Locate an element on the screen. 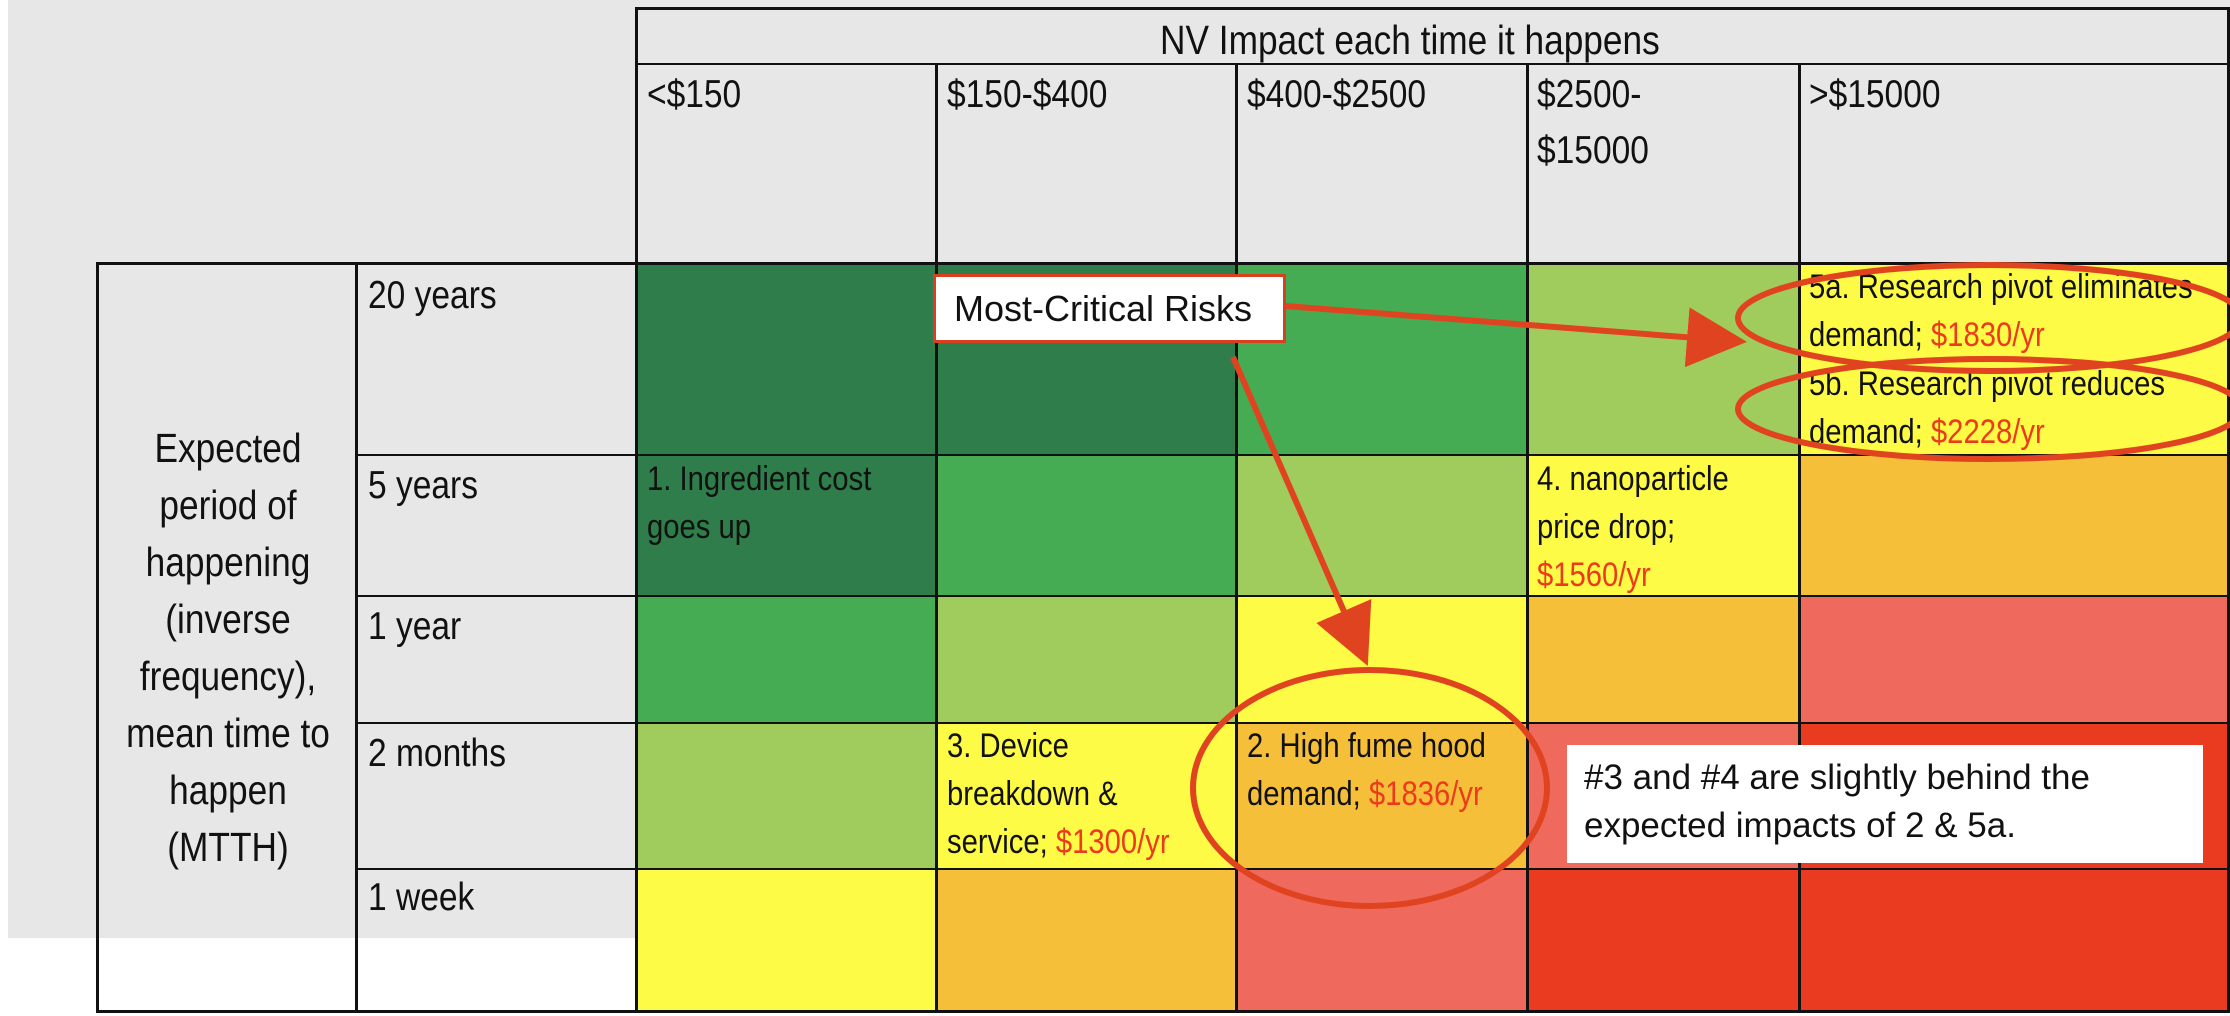 This screenshot has width=2230, height=1016. risk-text-line: 1. Ingredient cost is located at coordinates (759, 479).